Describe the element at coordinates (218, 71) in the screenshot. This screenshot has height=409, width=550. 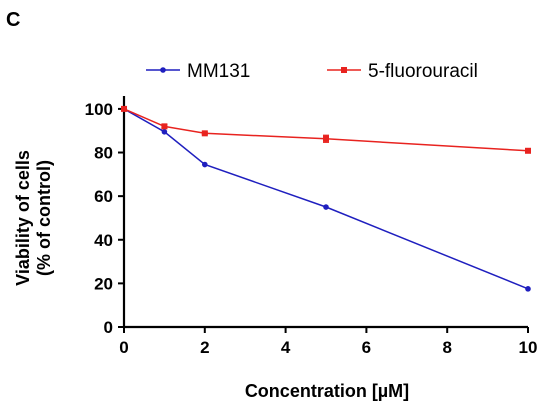
I see `legend-label-mm131: MM131` at that location.